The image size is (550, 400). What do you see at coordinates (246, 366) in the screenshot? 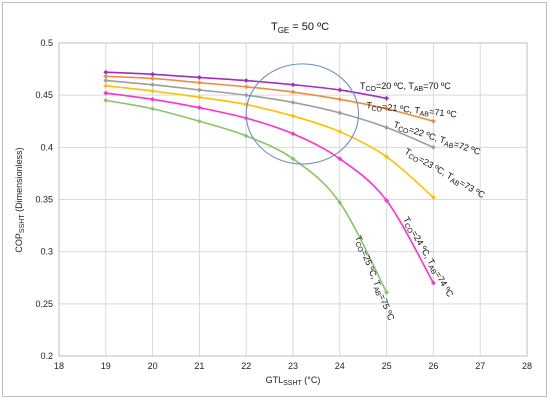
I see `x-tick-label: 22` at bounding box center [246, 366].